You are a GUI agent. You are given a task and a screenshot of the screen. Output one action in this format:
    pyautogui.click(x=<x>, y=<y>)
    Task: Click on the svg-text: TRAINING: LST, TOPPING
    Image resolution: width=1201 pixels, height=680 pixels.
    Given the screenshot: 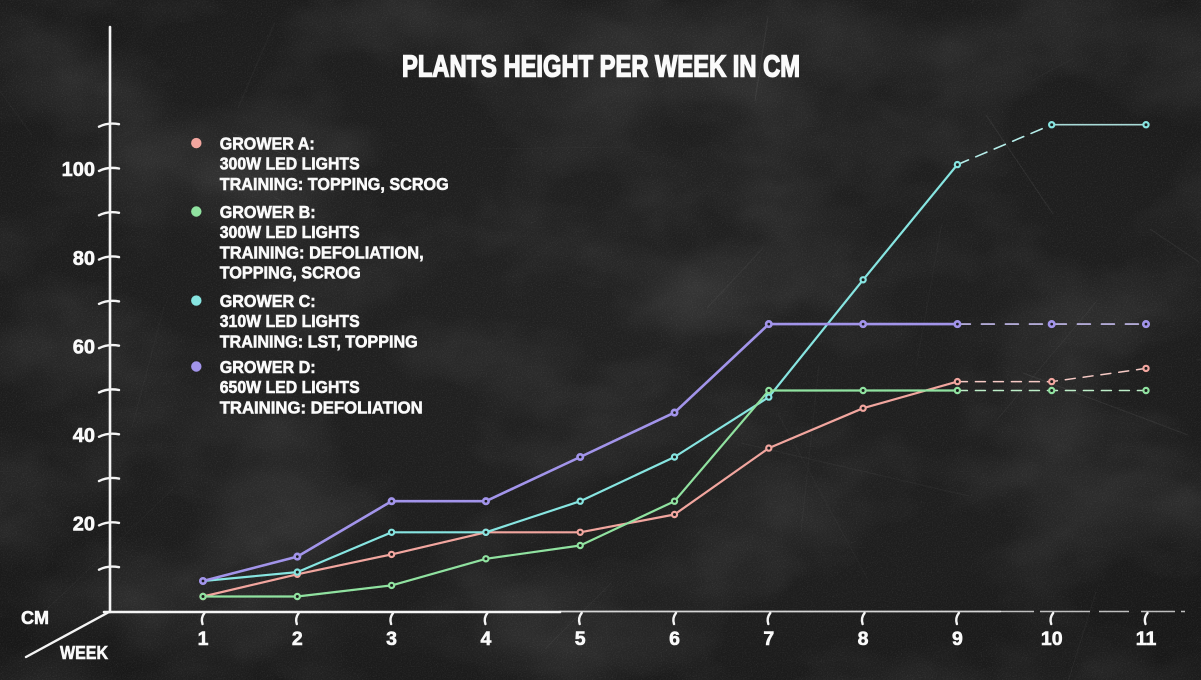 What is the action you would take?
    pyautogui.click(x=319, y=342)
    